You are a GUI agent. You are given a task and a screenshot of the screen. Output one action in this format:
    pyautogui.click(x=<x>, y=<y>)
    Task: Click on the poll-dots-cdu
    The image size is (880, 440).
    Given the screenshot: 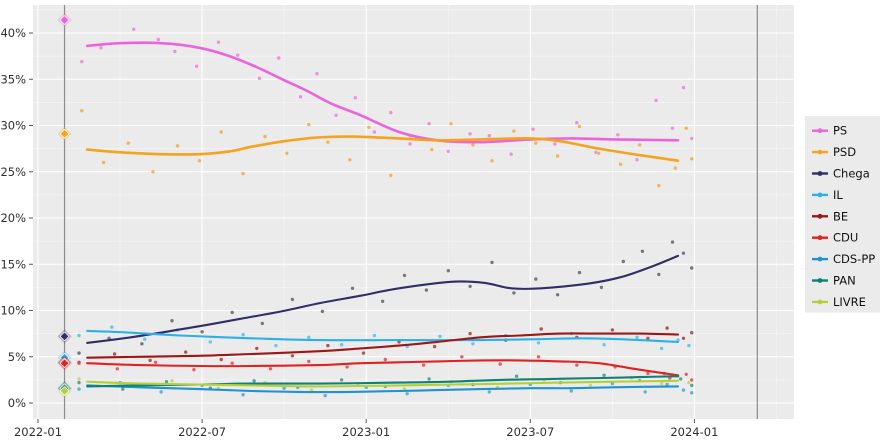 What is the action you would take?
    pyautogui.click(x=385, y=368)
    